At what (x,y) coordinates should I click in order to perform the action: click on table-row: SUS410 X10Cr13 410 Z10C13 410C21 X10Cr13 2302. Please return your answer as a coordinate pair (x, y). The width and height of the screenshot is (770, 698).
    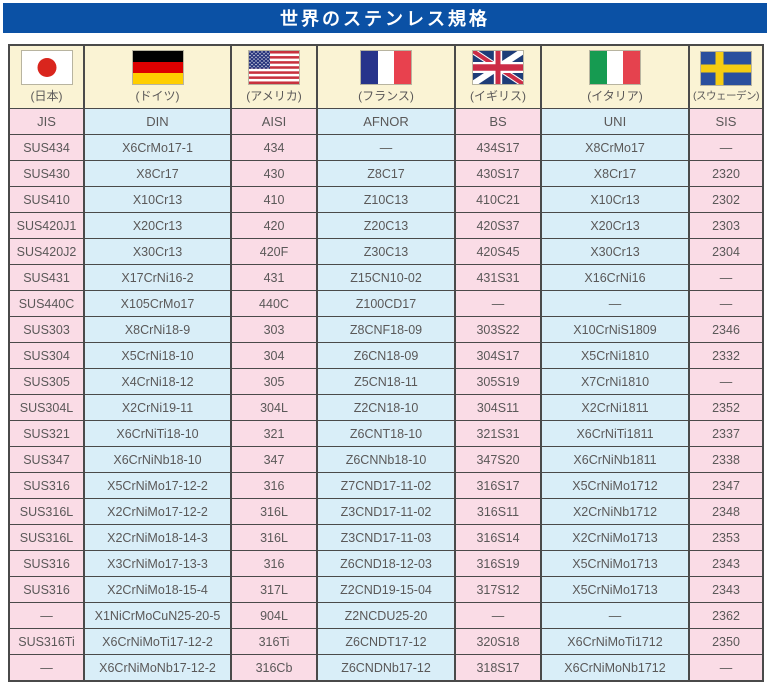
    Looking at the image, I should click on (386, 199).